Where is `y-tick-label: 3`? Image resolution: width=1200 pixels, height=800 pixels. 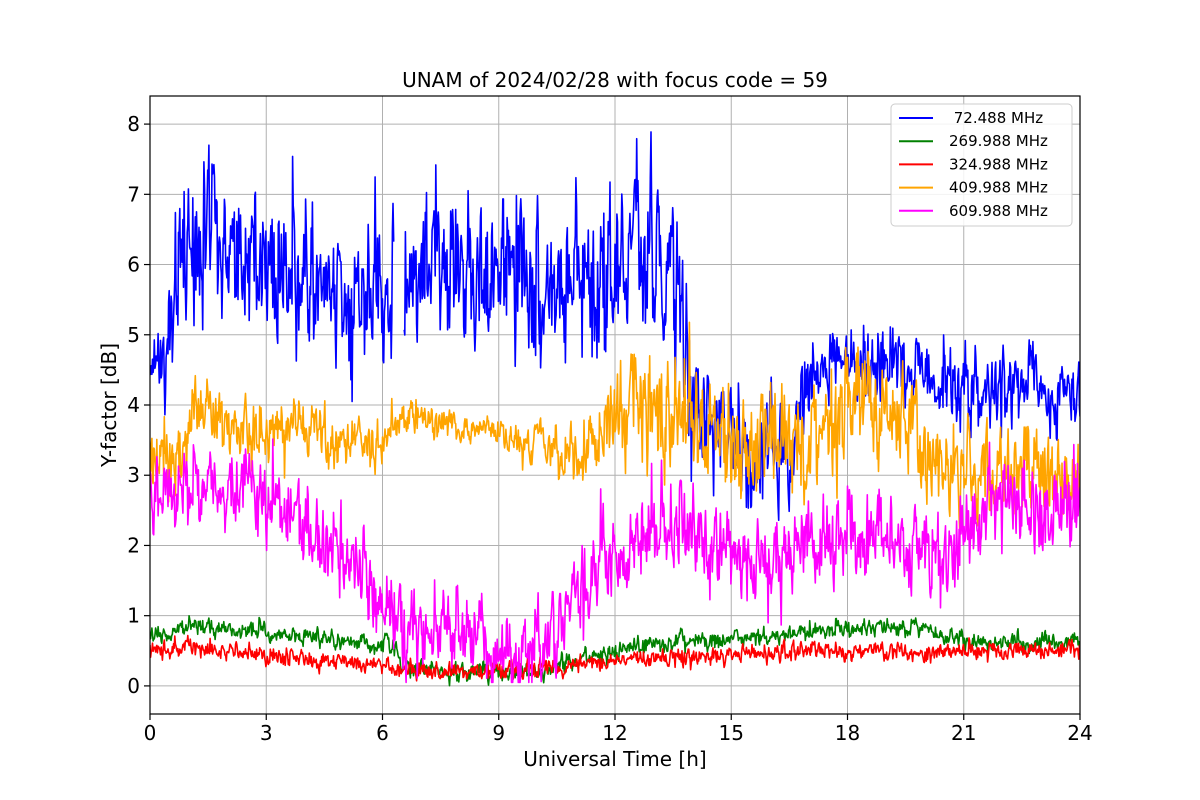
y-tick-label: 3 is located at coordinates (133, 475).